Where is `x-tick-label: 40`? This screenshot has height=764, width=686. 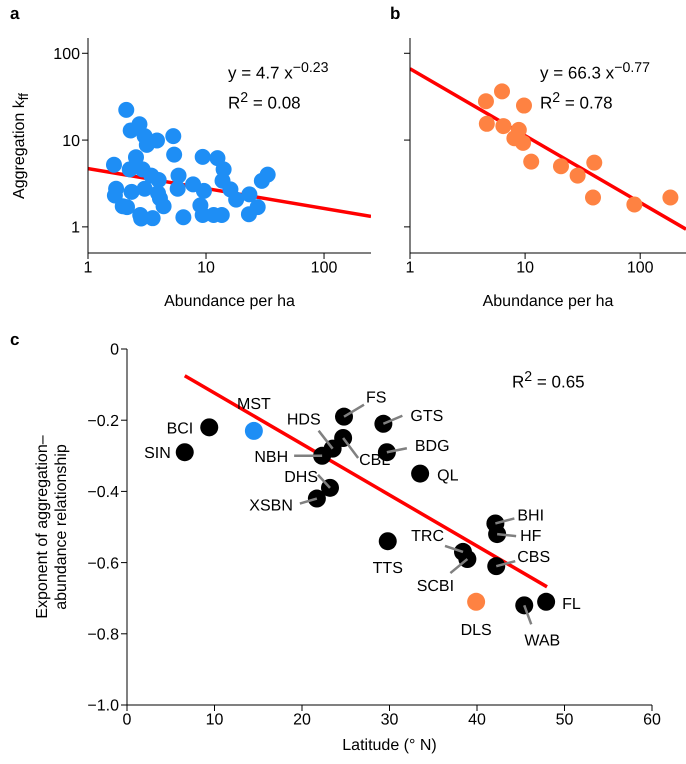 x-tick-label: 40 is located at coordinates (477, 719).